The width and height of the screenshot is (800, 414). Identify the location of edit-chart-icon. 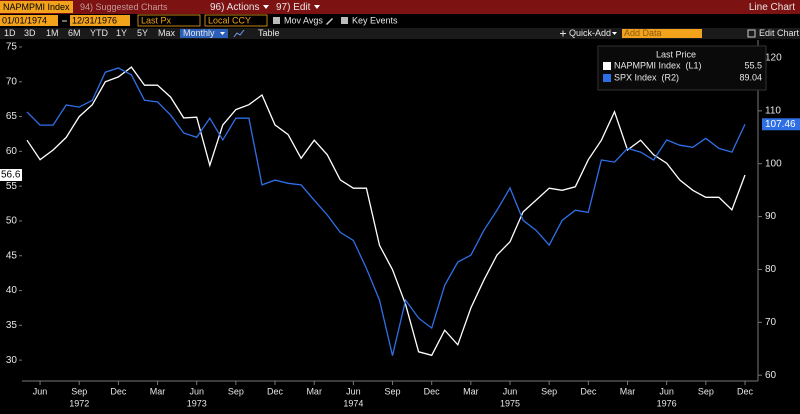
(751, 33).